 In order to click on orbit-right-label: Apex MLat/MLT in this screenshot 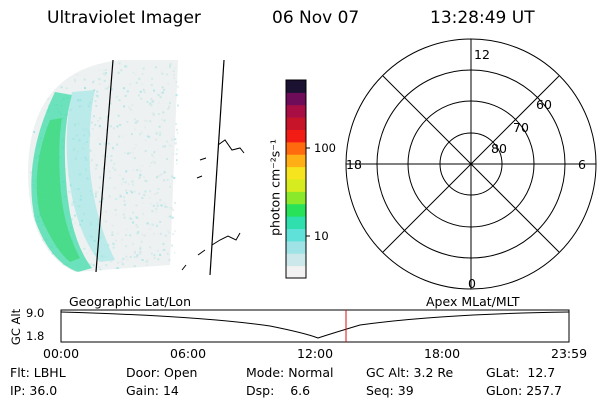, I will do `click(473, 301)`.